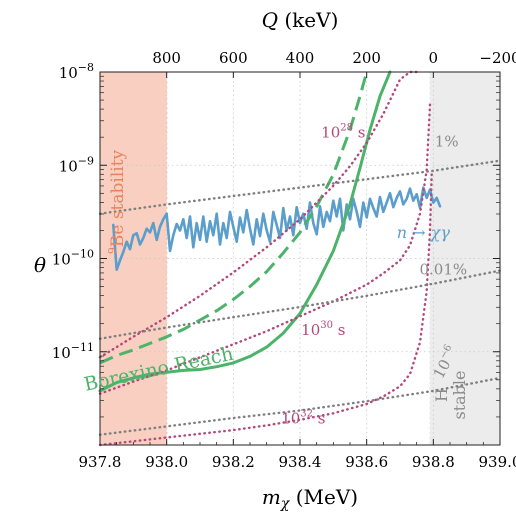 This screenshot has height=517, width=516. Describe the element at coordinates (434, 58) in the screenshot. I see `top-tick-label-4: 0` at that location.